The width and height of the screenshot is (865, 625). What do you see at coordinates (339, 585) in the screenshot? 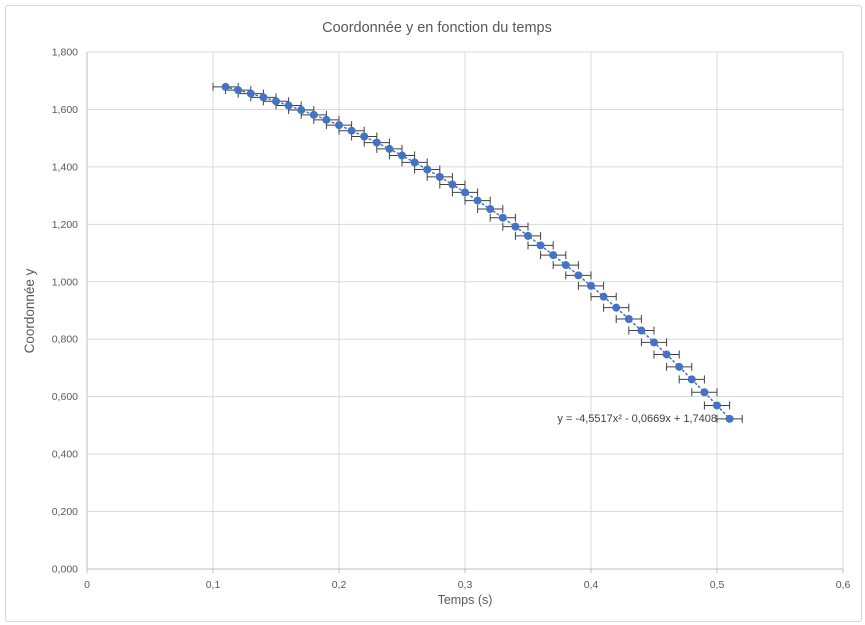
I see `x-tick-label: 0,2` at bounding box center [339, 585].